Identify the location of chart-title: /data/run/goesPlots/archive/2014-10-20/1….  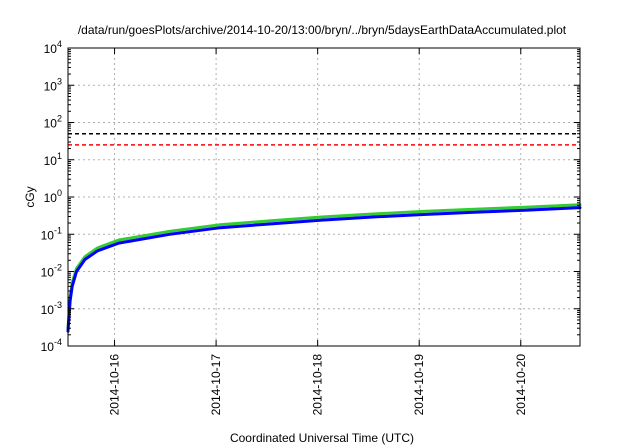
(322, 30).